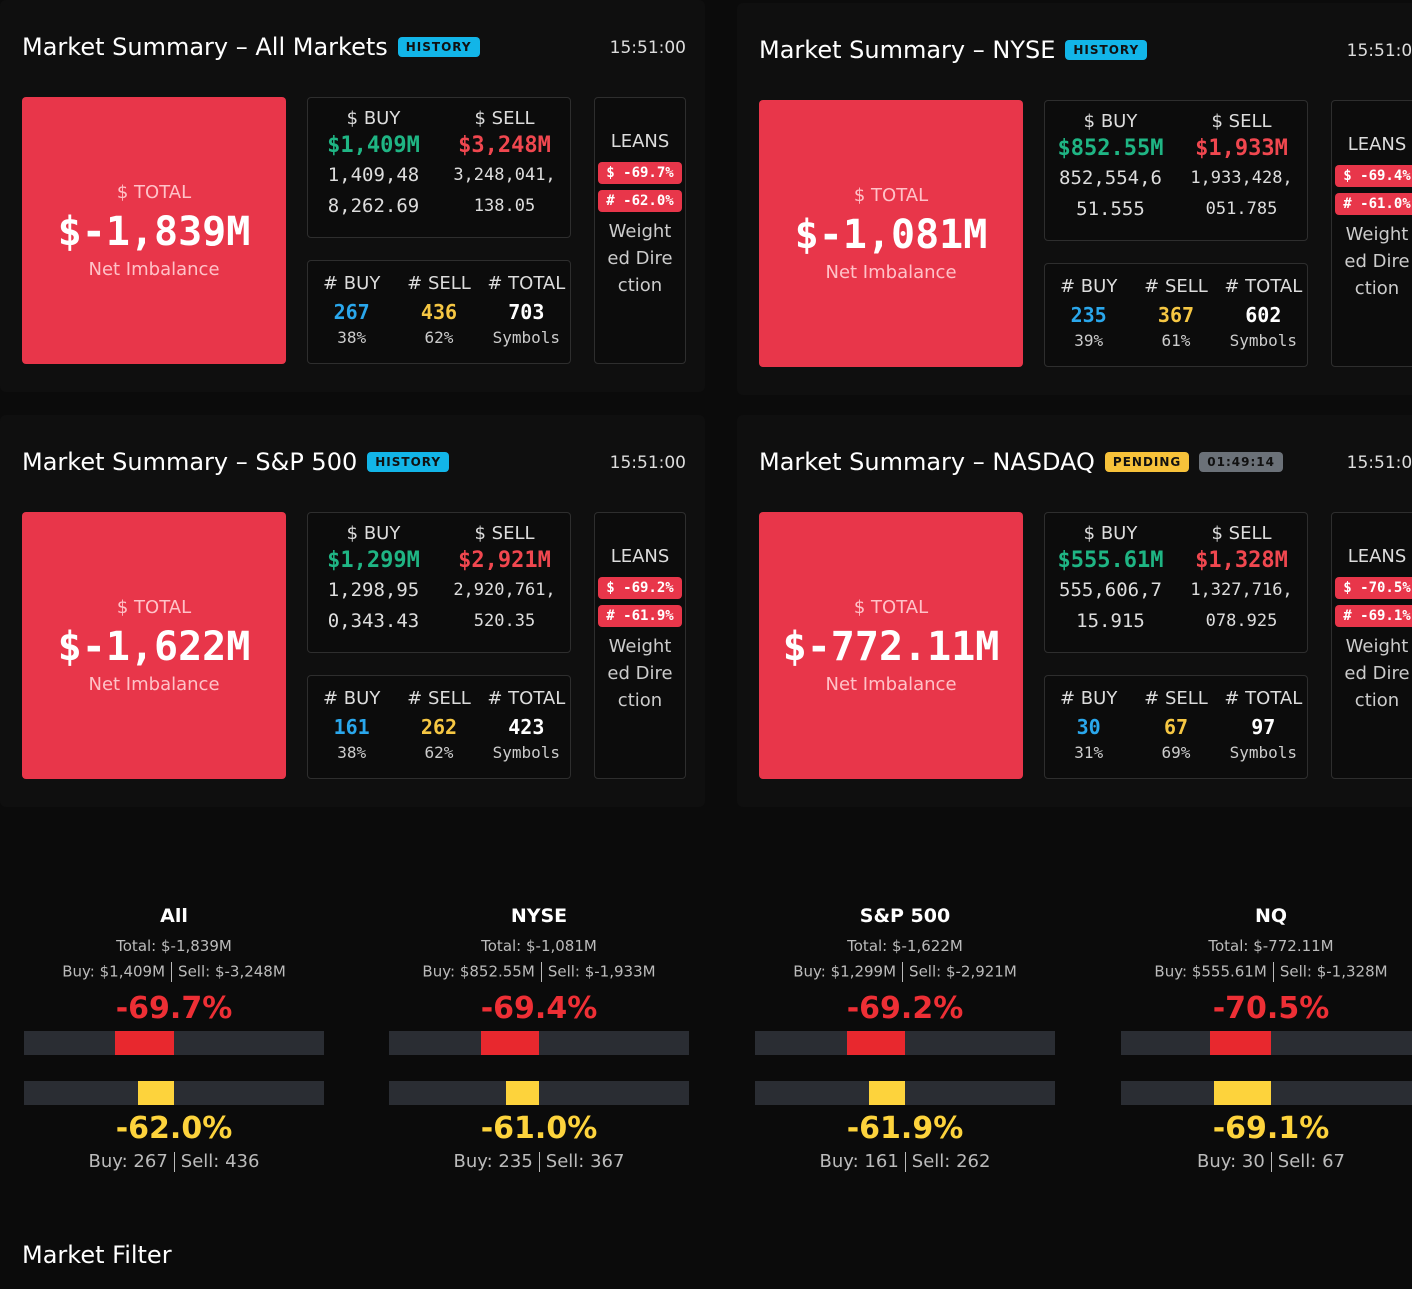 The height and width of the screenshot is (1289, 1412). What do you see at coordinates (504, 190) in the screenshot?
I see `sell-dollar-raw: 3,248,041,138.05` at bounding box center [504, 190].